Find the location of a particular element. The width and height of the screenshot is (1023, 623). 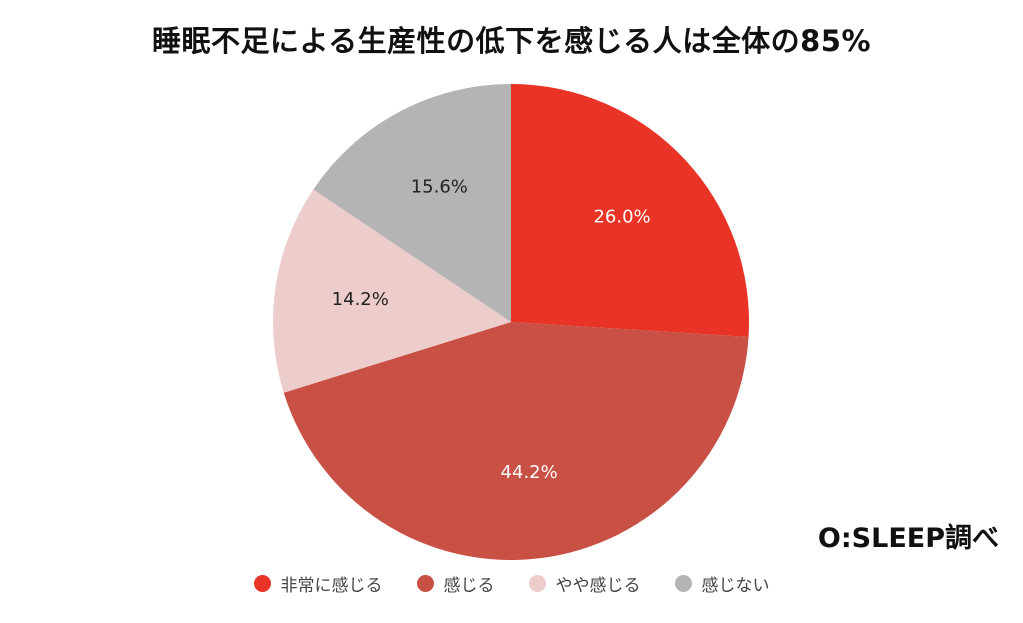

data-label-4: 15.6% is located at coordinates (439, 187).